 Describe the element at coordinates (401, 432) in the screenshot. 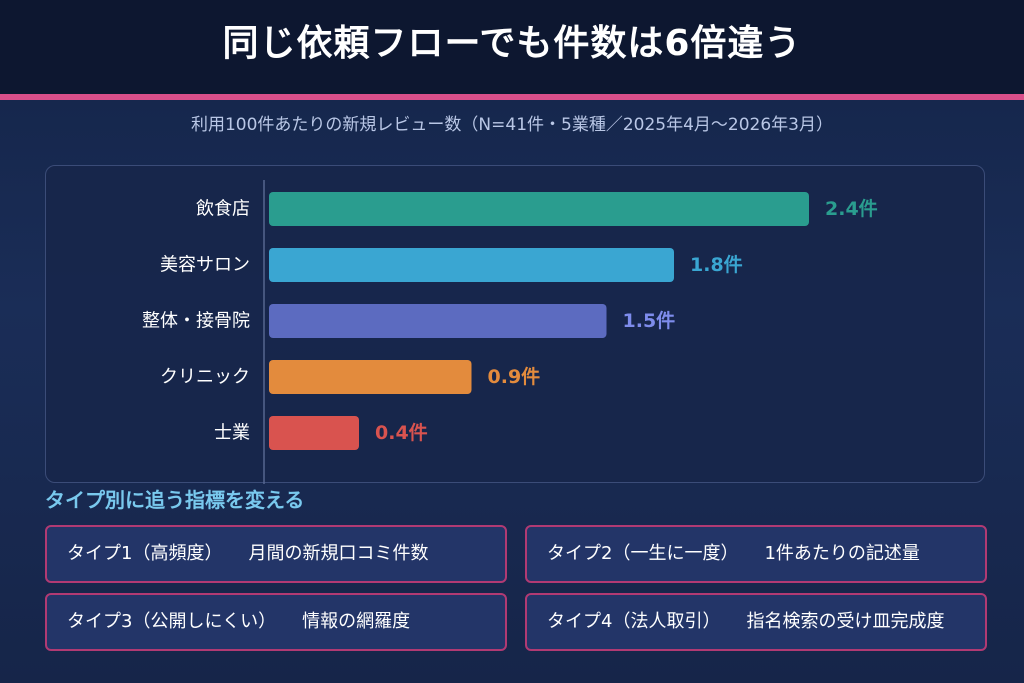

I see `value-label: 0.4件` at that location.